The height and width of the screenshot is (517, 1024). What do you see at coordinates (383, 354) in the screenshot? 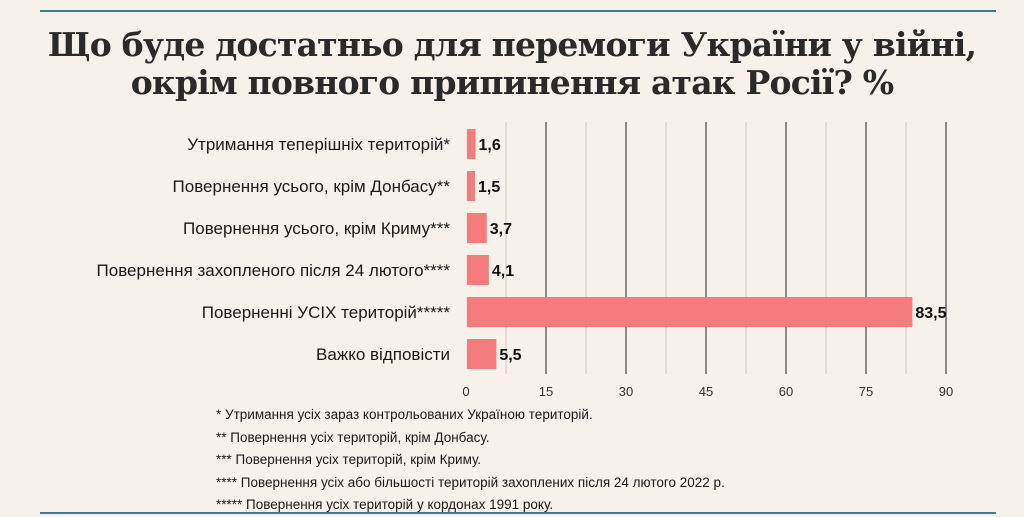
I see `category-label: Важко відповісти` at bounding box center [383, 354].